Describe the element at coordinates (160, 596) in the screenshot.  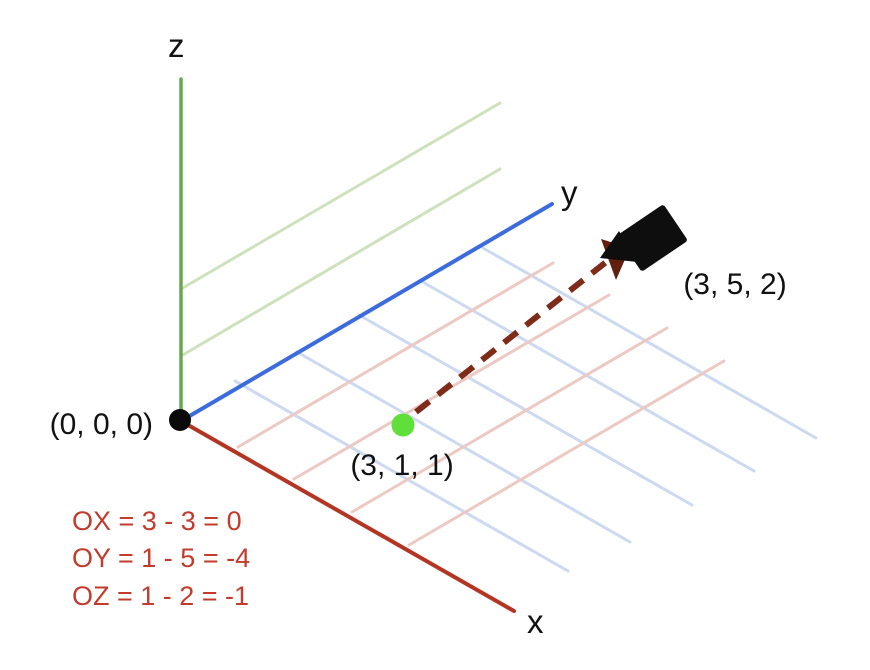
I see `formula-line-oz: OZ = 1 - 2 = -1` at that location.